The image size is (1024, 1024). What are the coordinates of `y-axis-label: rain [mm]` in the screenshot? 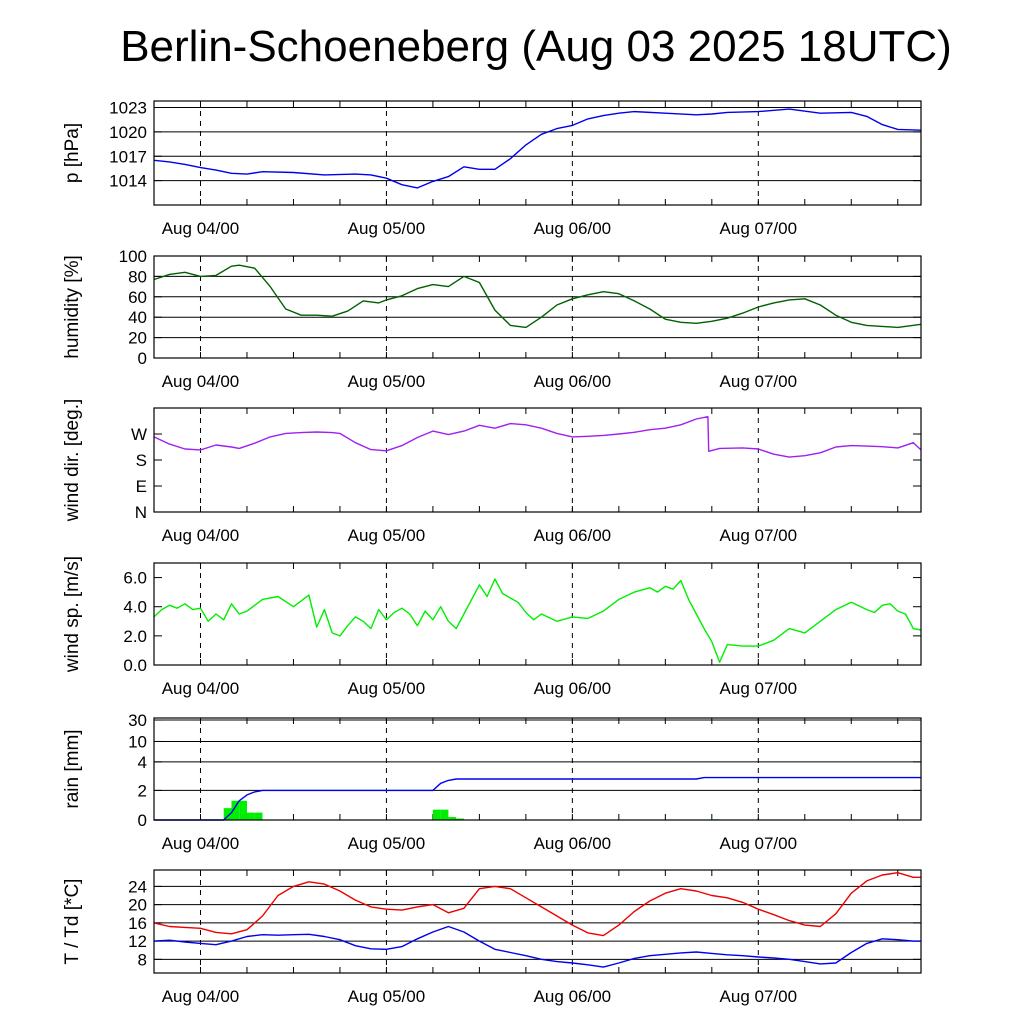 It's located at (72, 768).